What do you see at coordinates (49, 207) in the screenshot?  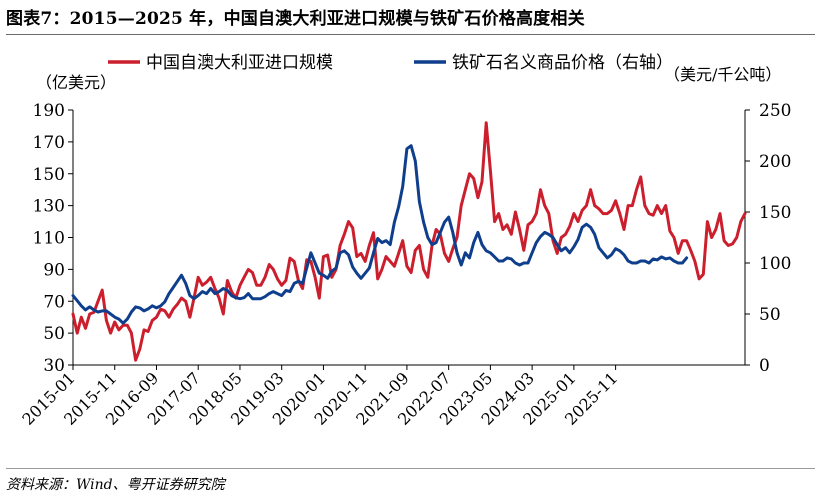 I see `y-left-tick-label: 130` at bounding box center [49, 207].